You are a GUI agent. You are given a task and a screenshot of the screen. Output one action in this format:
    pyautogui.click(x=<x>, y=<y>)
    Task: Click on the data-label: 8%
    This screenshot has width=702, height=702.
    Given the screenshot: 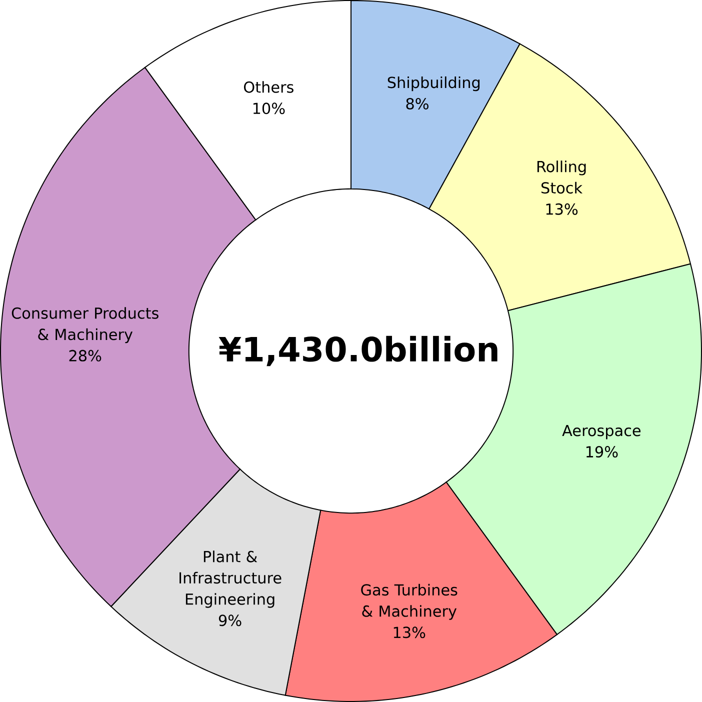 What is the action you would take?
    pyautogui.click(x=417, y=104)
    